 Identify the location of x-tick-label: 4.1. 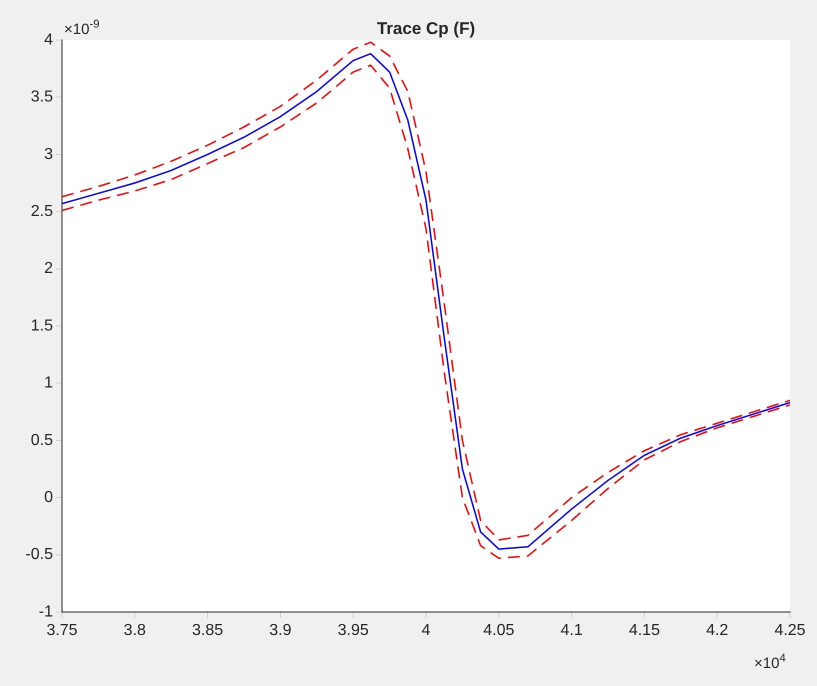
(571, 631).